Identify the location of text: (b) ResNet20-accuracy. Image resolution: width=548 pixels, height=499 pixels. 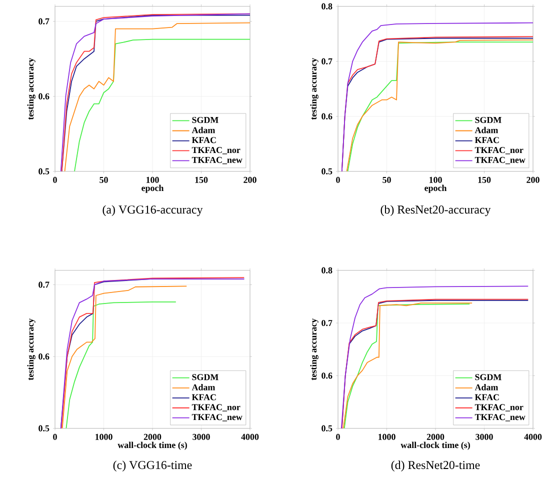
(435, 210).